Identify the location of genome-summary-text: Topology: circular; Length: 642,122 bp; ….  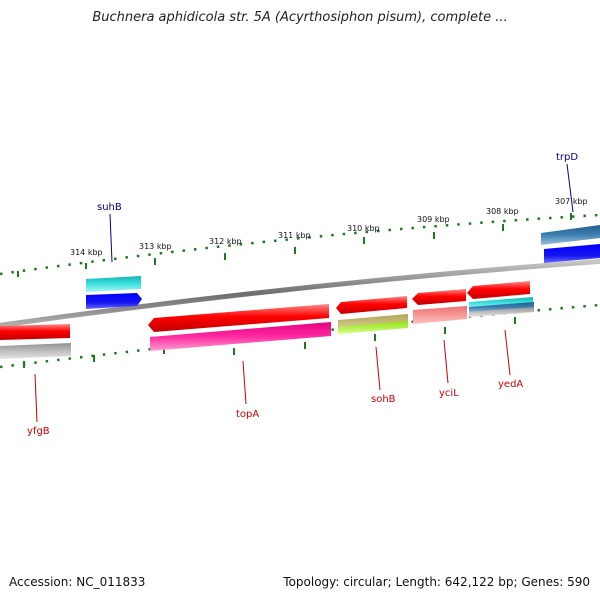
(436, 582).